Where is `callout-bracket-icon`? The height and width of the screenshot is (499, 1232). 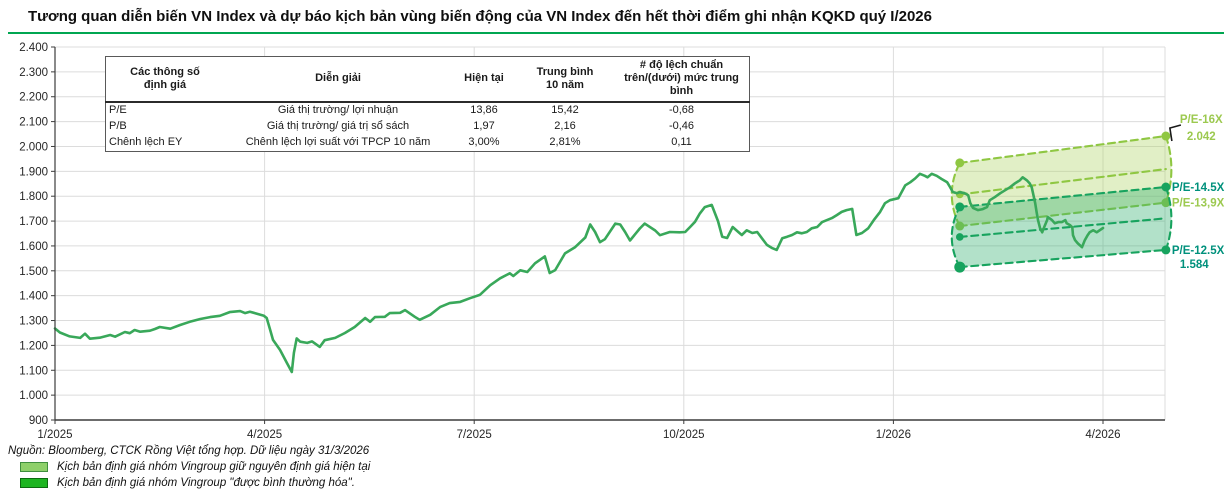 callout-bracket-icon is located at coordinates (1175, 133).